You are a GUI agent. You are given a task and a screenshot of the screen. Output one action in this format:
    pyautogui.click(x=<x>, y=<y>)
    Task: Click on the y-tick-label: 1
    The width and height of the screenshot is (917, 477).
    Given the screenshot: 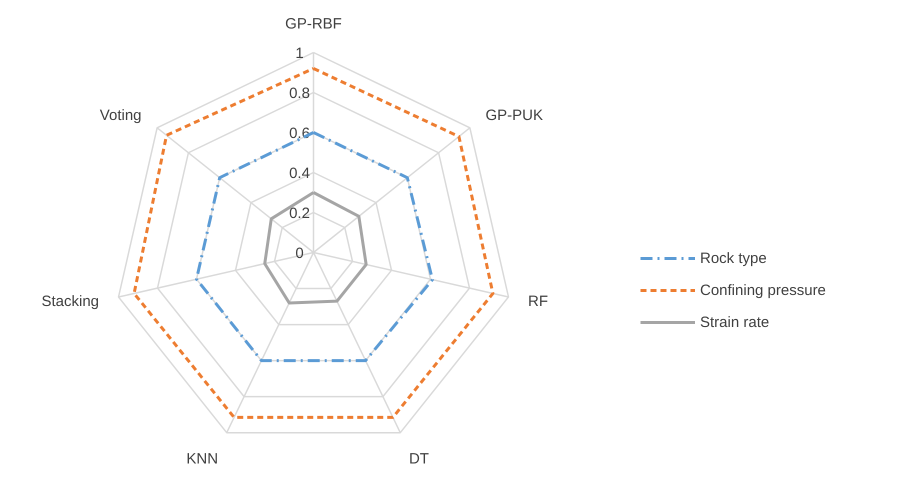 What is the action you would take?
    pyautogui.click(x=299, y=53)
    